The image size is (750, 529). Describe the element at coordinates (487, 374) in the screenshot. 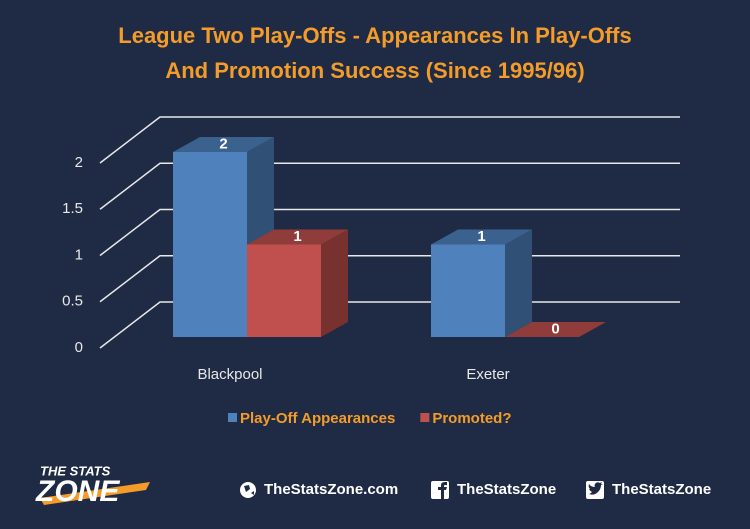

I see `x-tick-label: Exeter` at that location.